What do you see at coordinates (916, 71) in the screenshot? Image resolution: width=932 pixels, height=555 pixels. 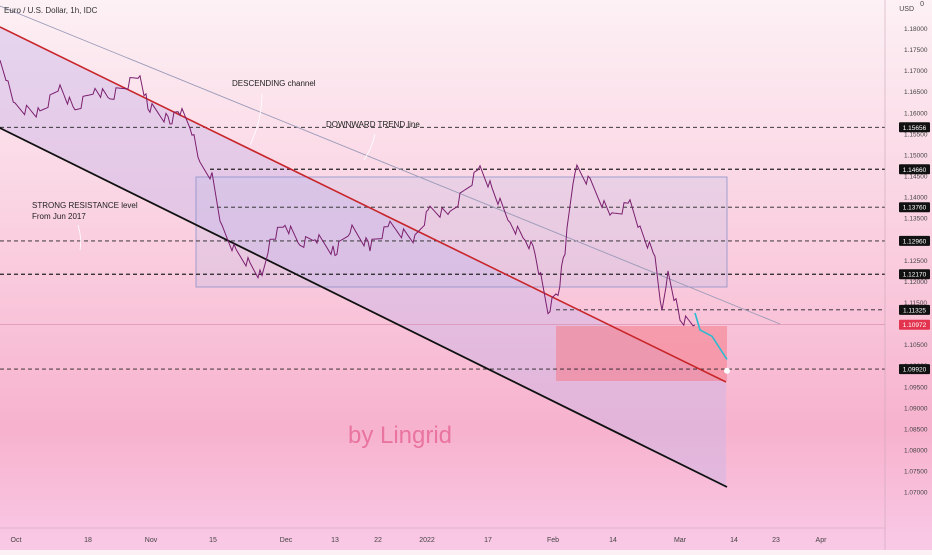 I see `y-tick-label-2: 1.17000` at bounding box center [916, 71].